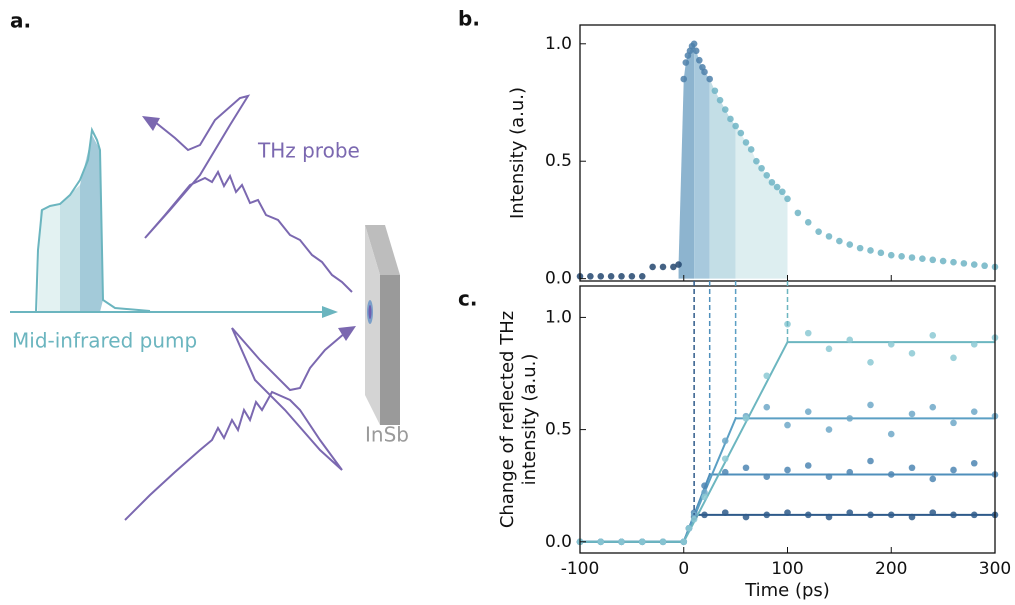 This screenshot has height=605, width=1015. I want to click on sample-top, so click(382, 250).